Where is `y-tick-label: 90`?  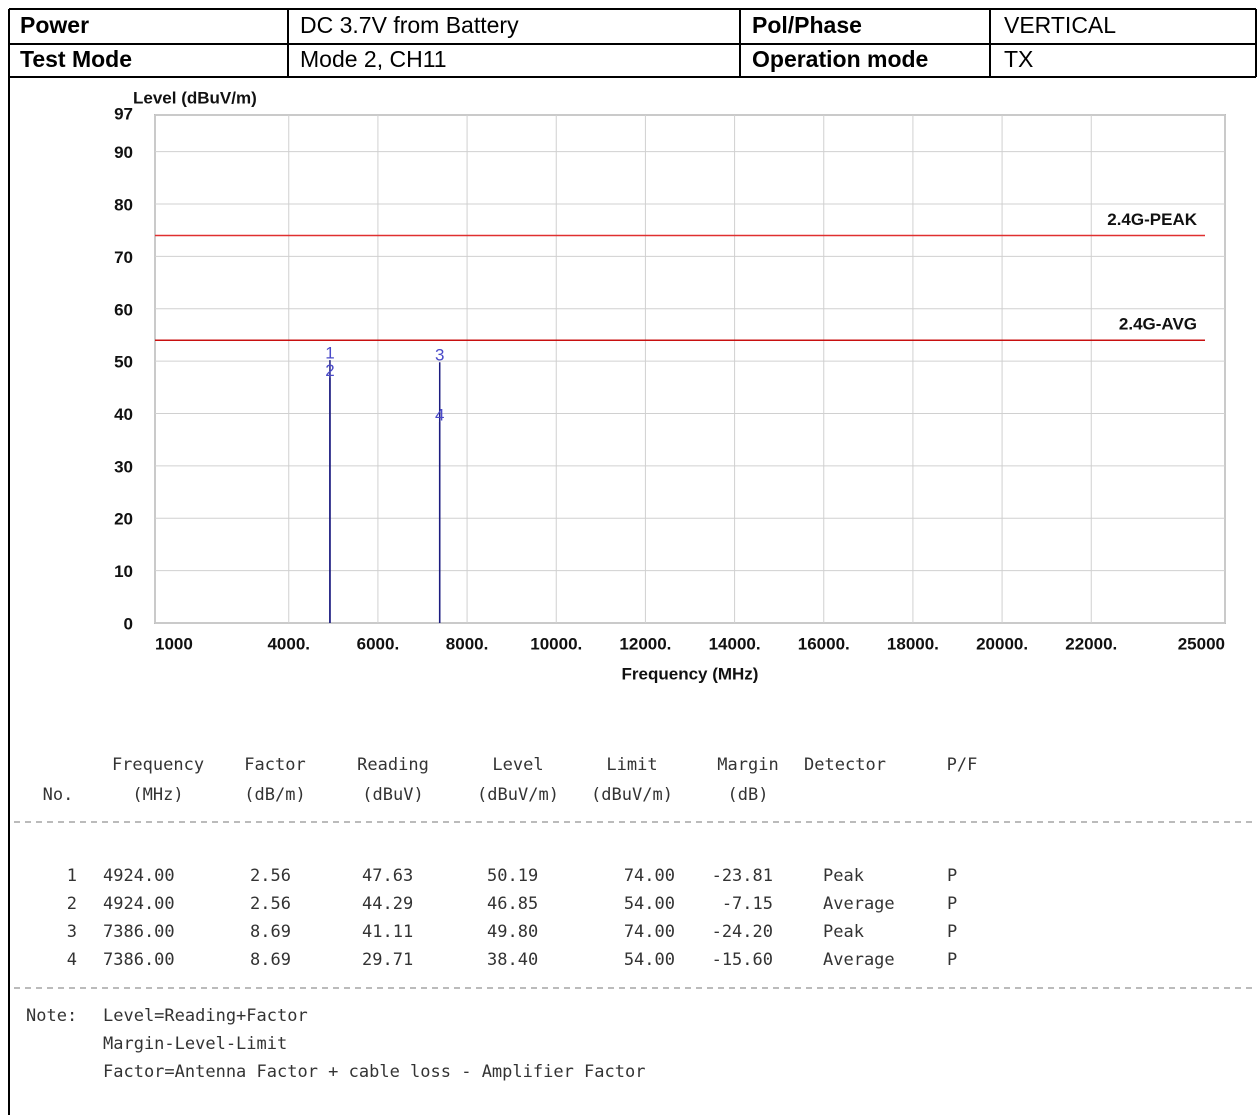
y-tick-label: 90 is located at coordinates (123, 152).